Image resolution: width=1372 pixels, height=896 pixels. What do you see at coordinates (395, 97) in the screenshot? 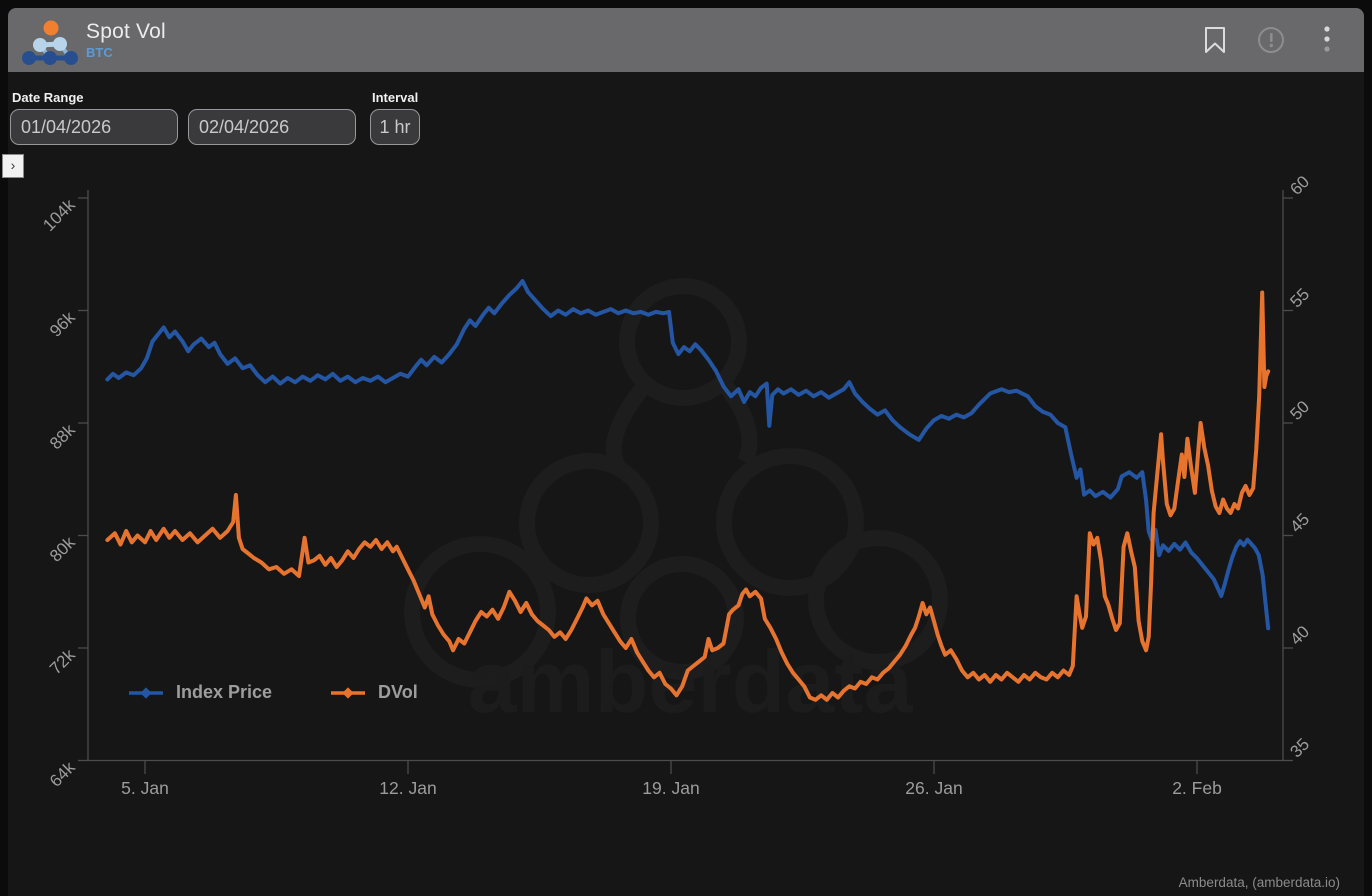
I see `interval-label: Interval` at bounding box center [395, 97].